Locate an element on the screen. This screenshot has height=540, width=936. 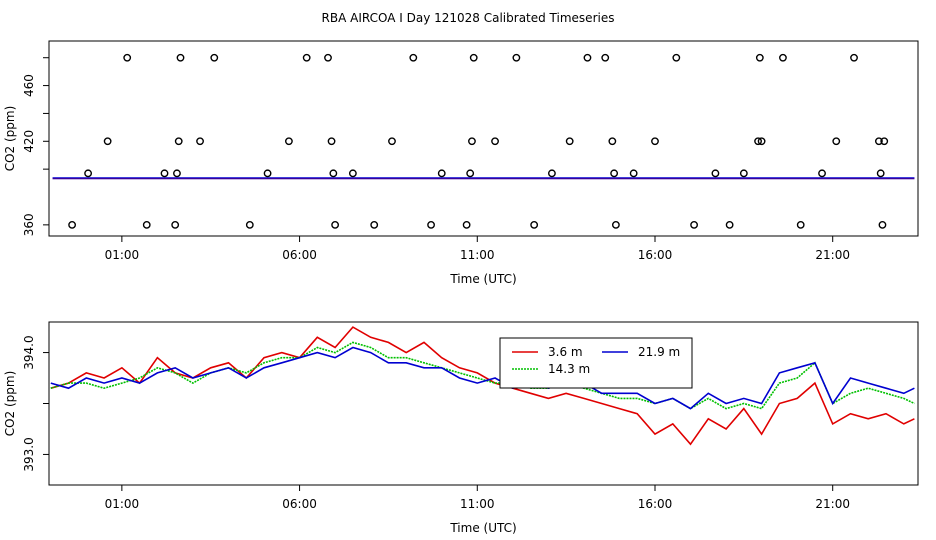
top-x-axis-label: Time (UTC) is located at coordinates (482, 279).